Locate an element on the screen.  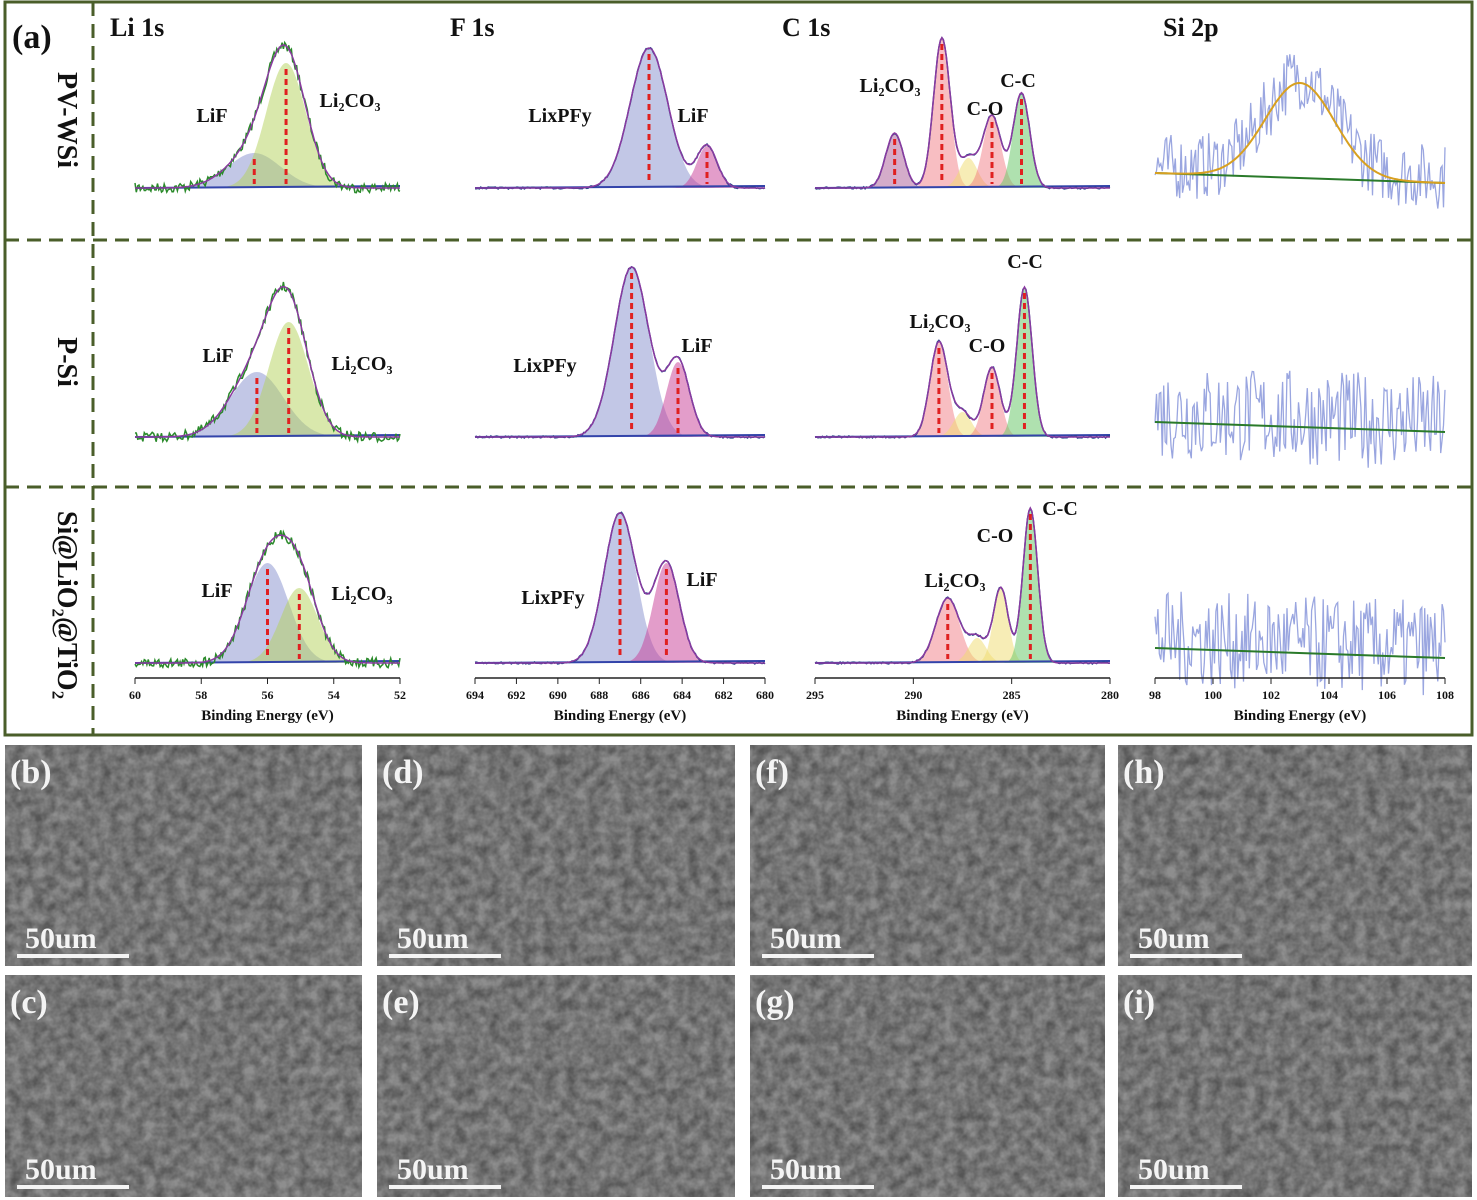
x-tick-label: 688 is located at coordinates (599, 695).